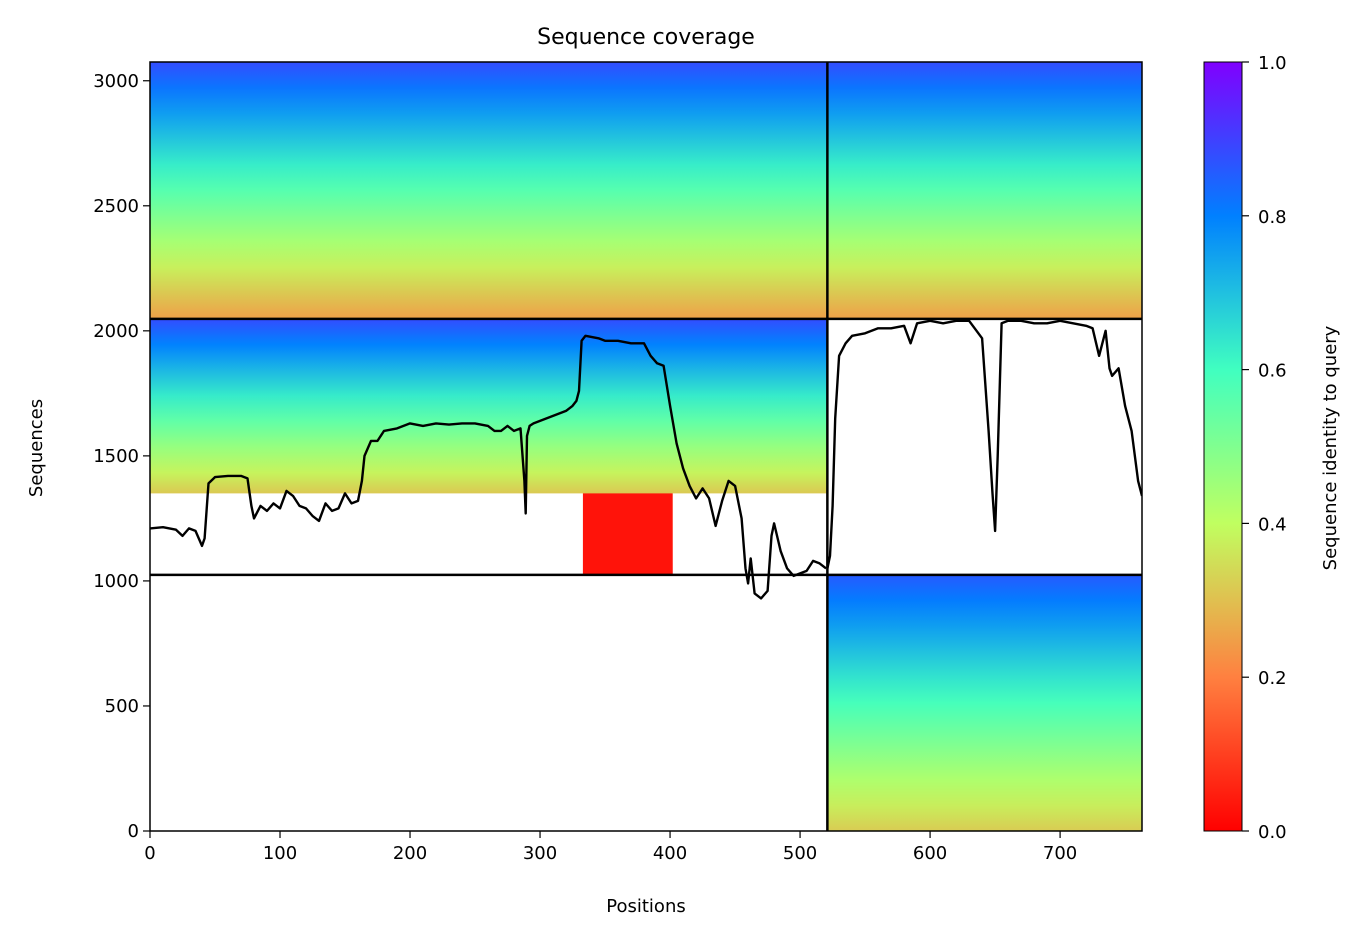 This screenshot has height=939, width=1364. Describe the element at coordinates (133, 831) in the screenshot. I see `y-tick-label: 0` at that location.